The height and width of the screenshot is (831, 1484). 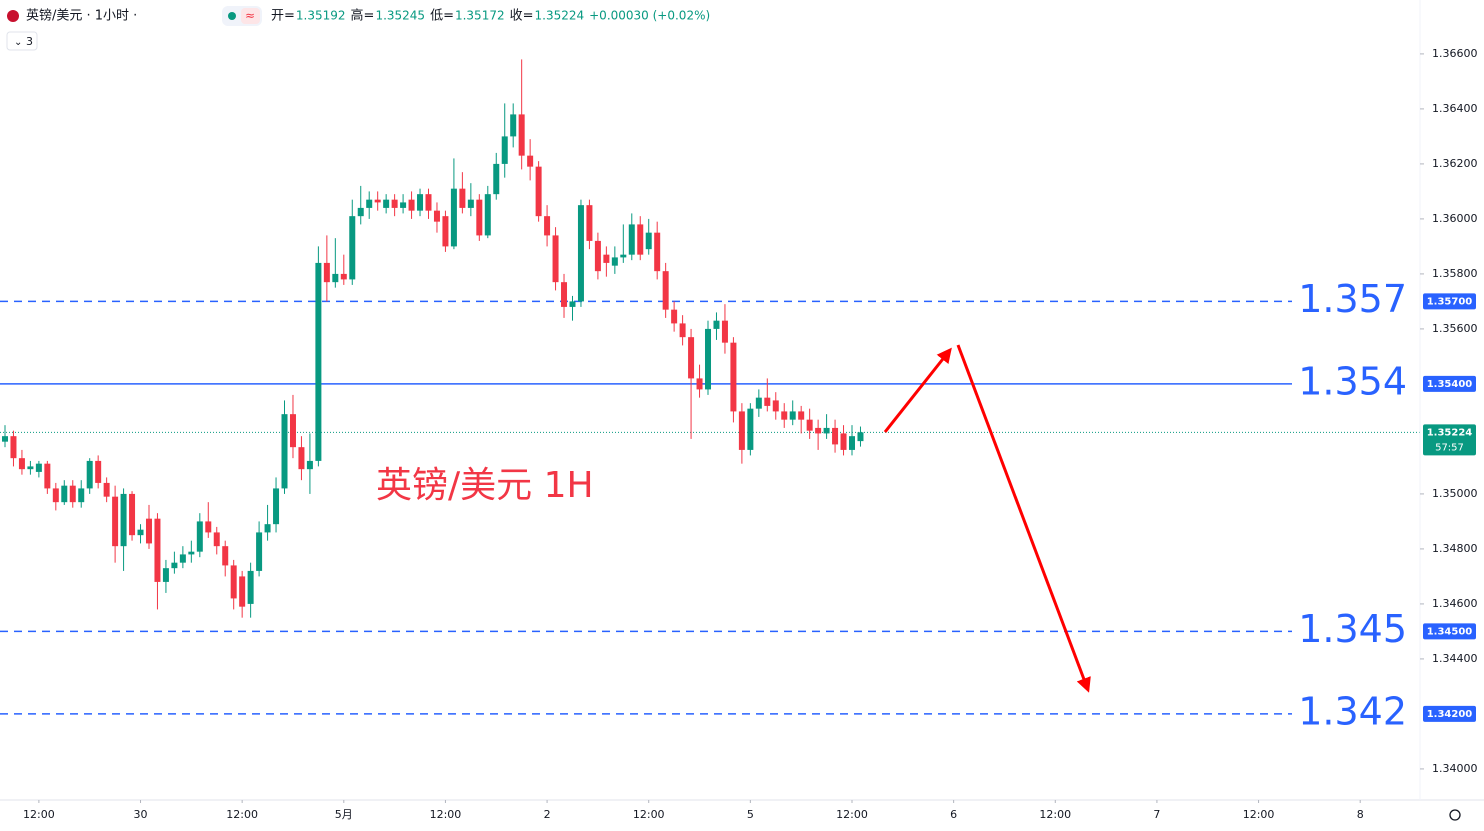 What do you see at coordinates (13, 16) in the screenshot?
I see `flag-icon` at bounding box center [13, 16].